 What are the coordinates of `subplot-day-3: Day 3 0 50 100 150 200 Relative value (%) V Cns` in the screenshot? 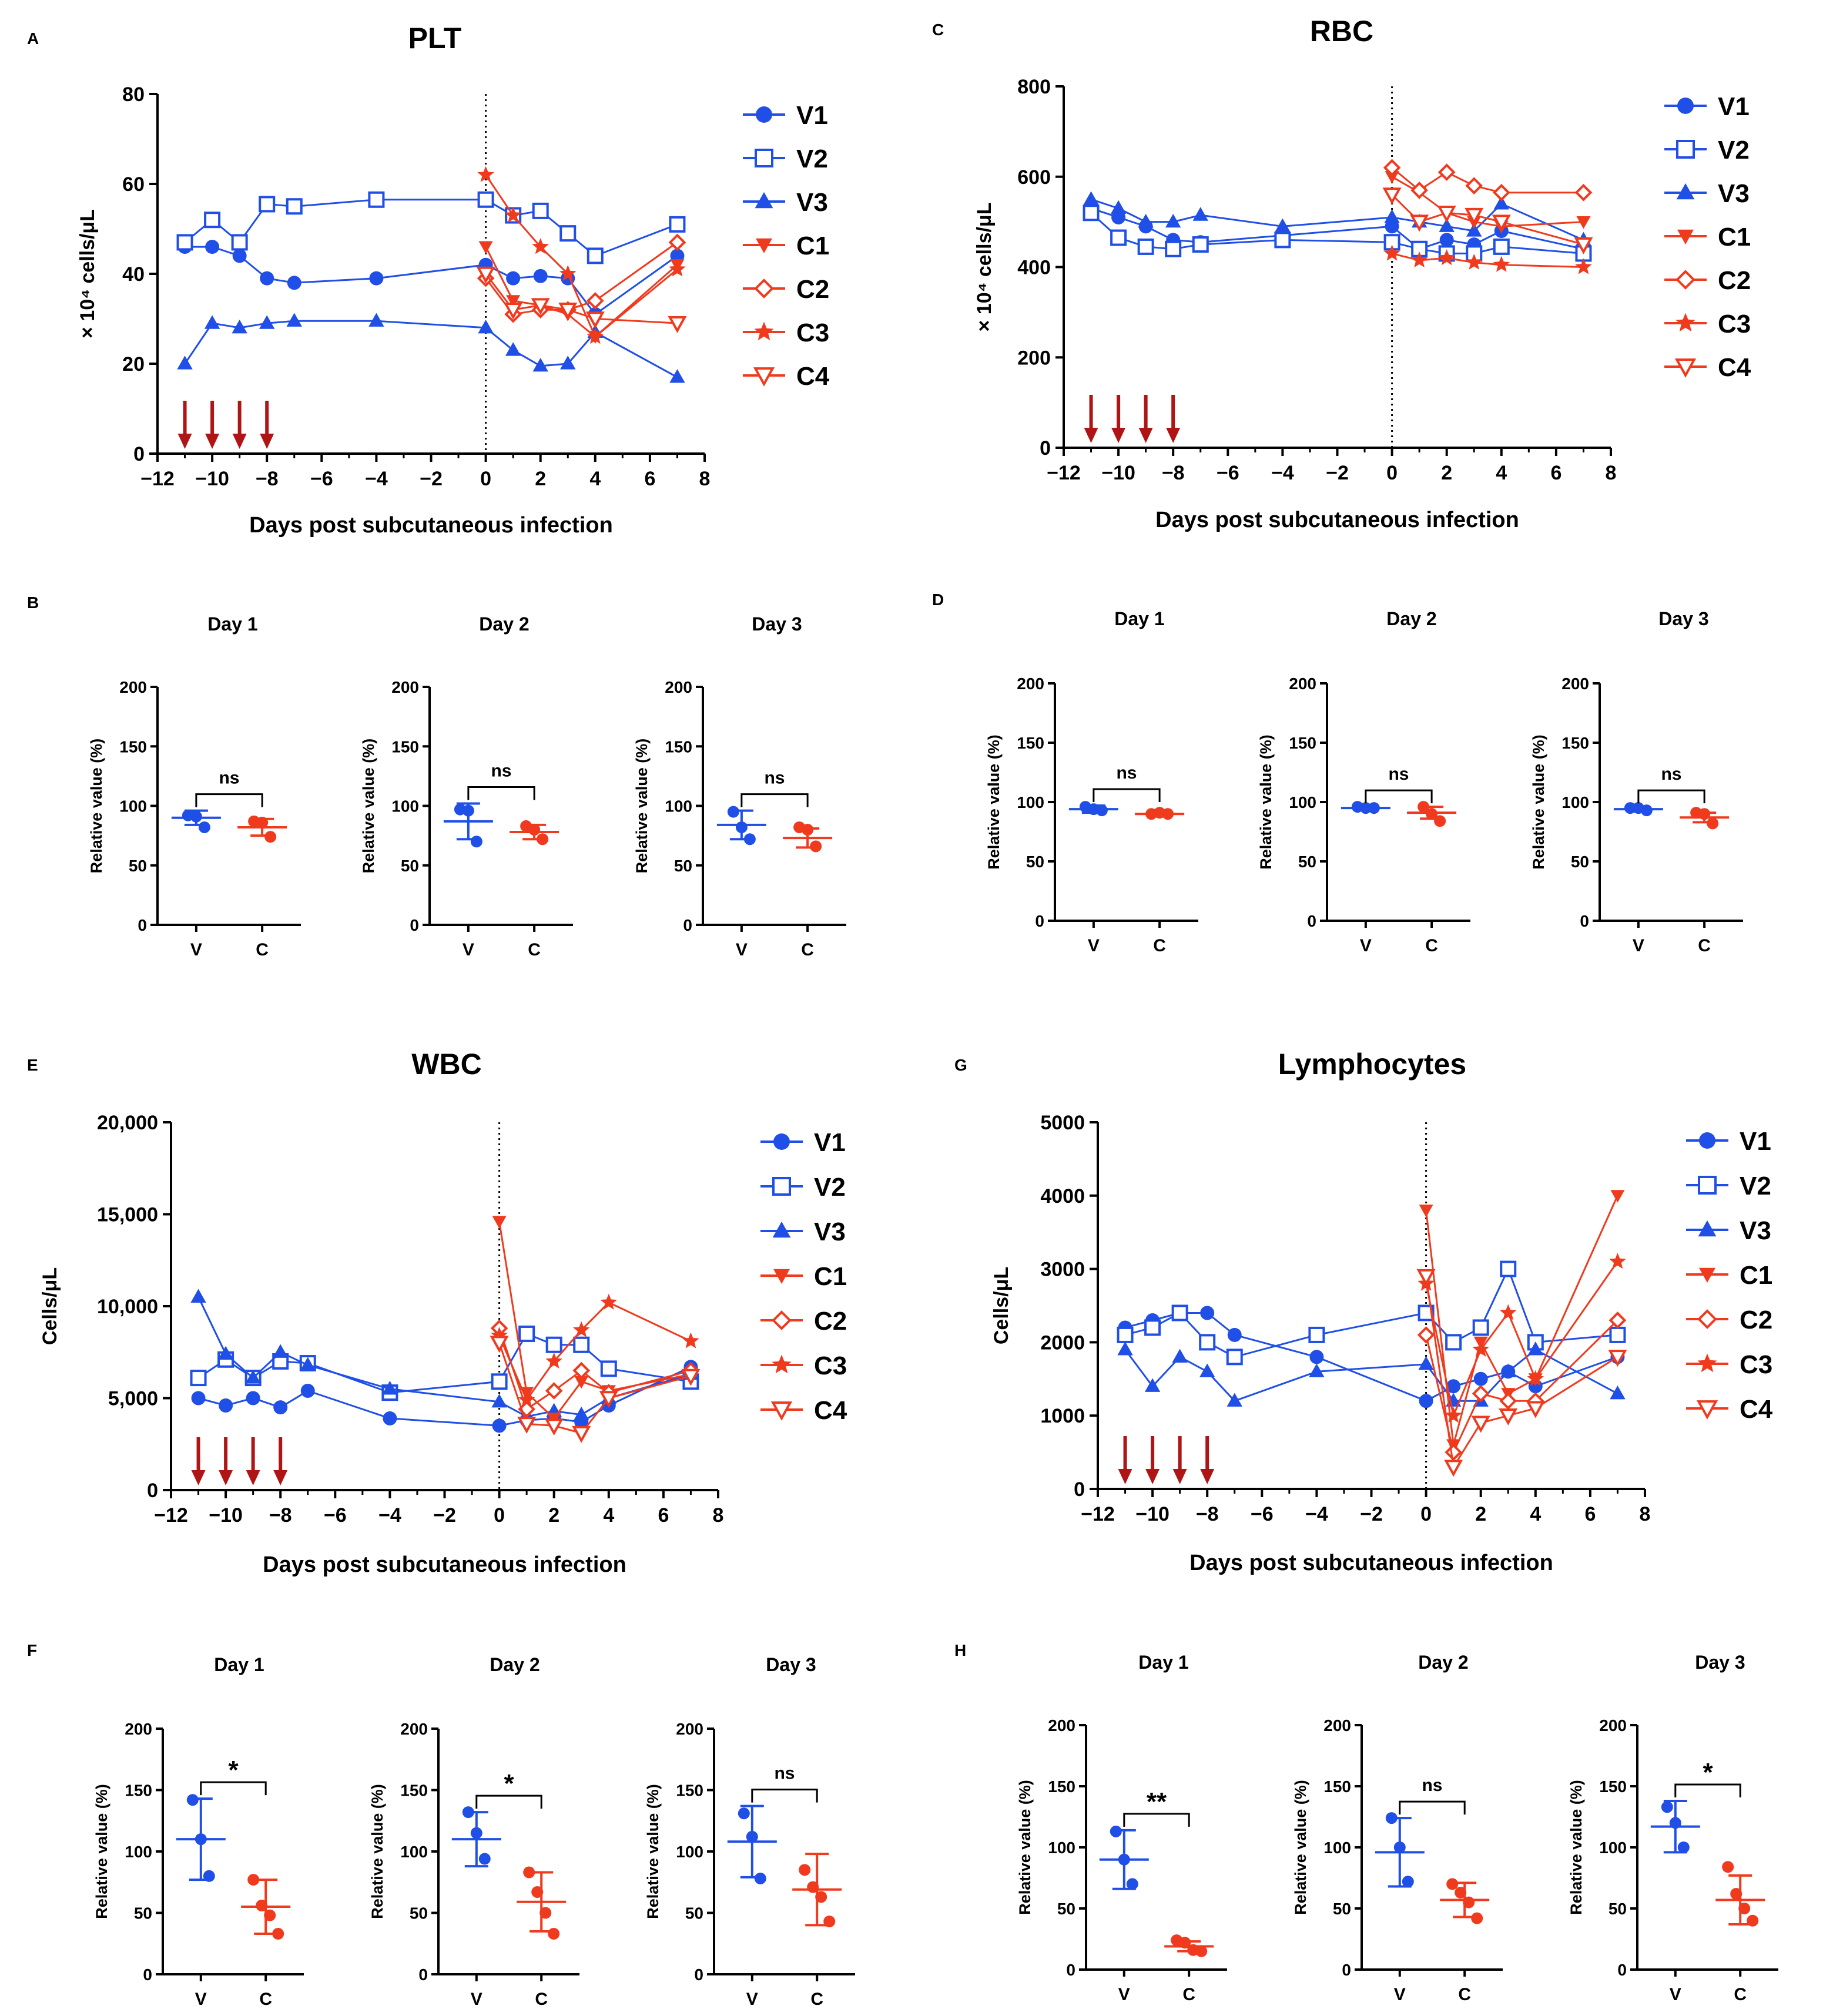 It's located at (1636, 782).